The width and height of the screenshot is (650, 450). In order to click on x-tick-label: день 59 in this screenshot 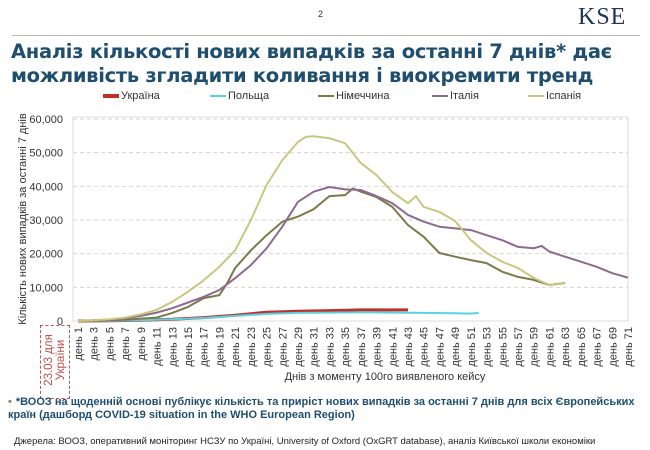, I will do `click(535, 347)`.